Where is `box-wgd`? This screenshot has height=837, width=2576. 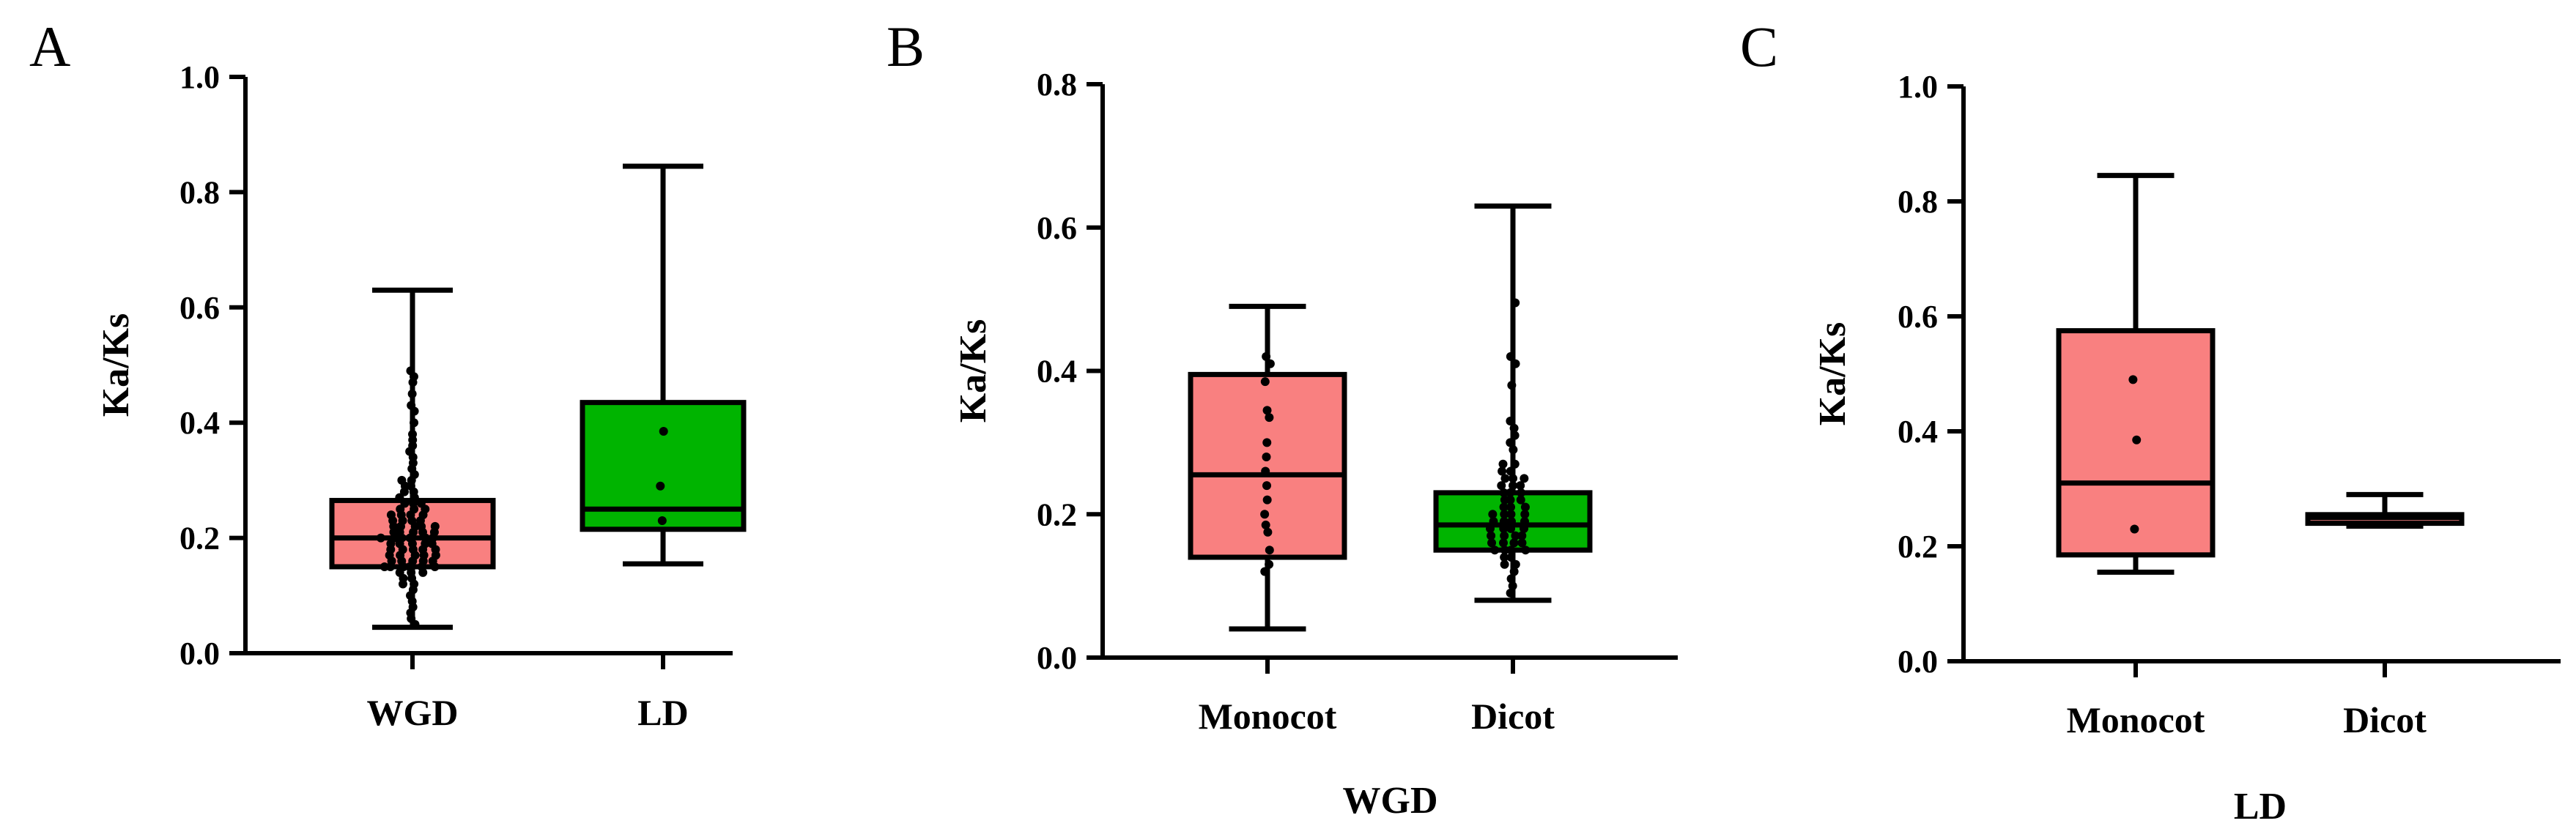
box-wgd is located at coordinates (412, 458).